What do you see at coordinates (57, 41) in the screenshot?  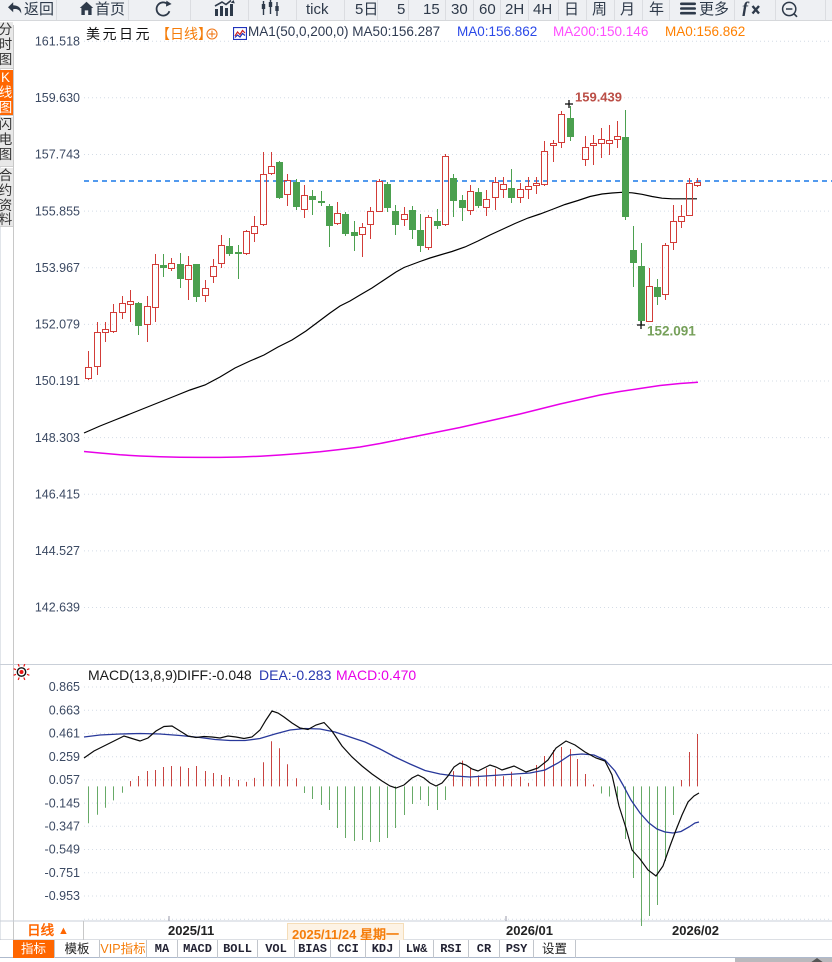 I see `svg-text: 161.518` at bounding box center [57, 41].